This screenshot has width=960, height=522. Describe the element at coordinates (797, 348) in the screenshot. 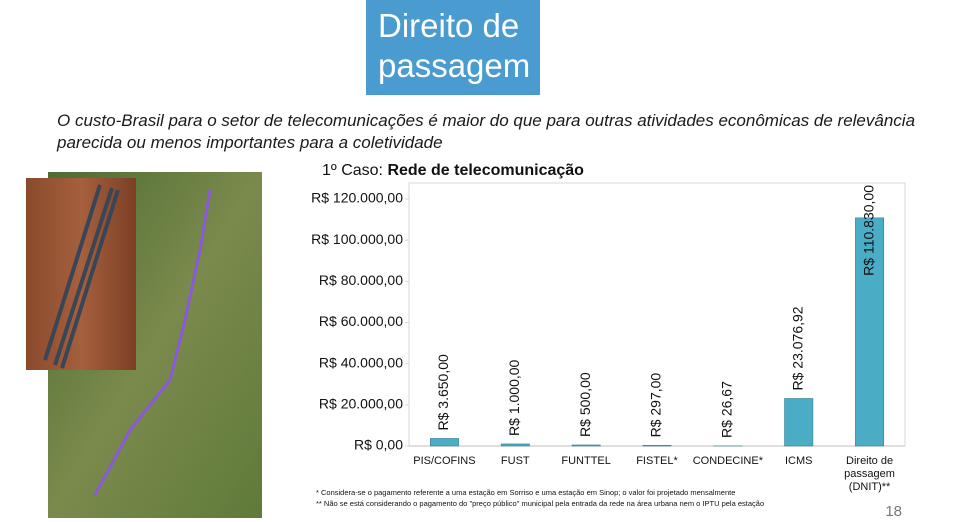

I see `value-label: R$ 23.076,92` at that location.